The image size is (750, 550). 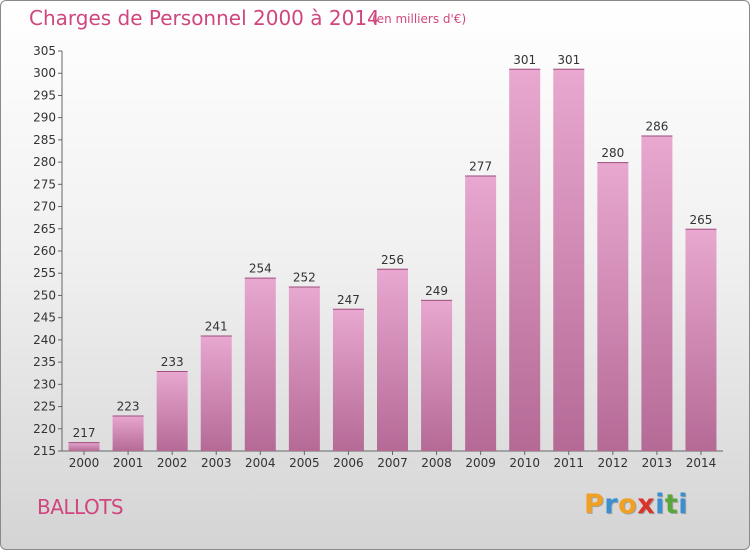 What do you see at coordinates (44, 51) in the screenshot?
I see `y-tick-label: 305` at bounding box center [44, 51].